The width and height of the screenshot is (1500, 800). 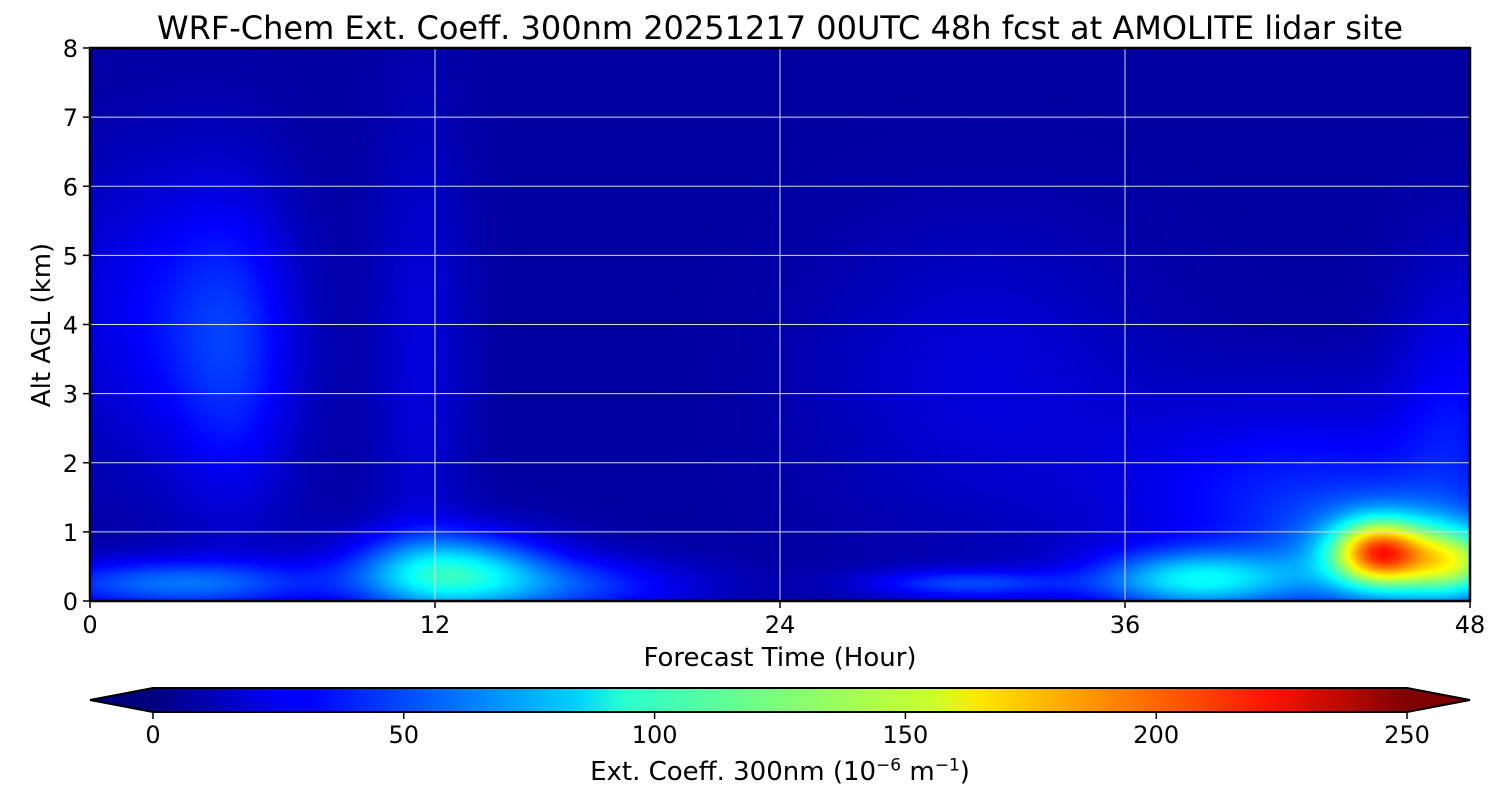 What do you see at coordinates (435, 625) in the screenshot?
I see `x-tick-label: 12` at bounding box center [435, 625].